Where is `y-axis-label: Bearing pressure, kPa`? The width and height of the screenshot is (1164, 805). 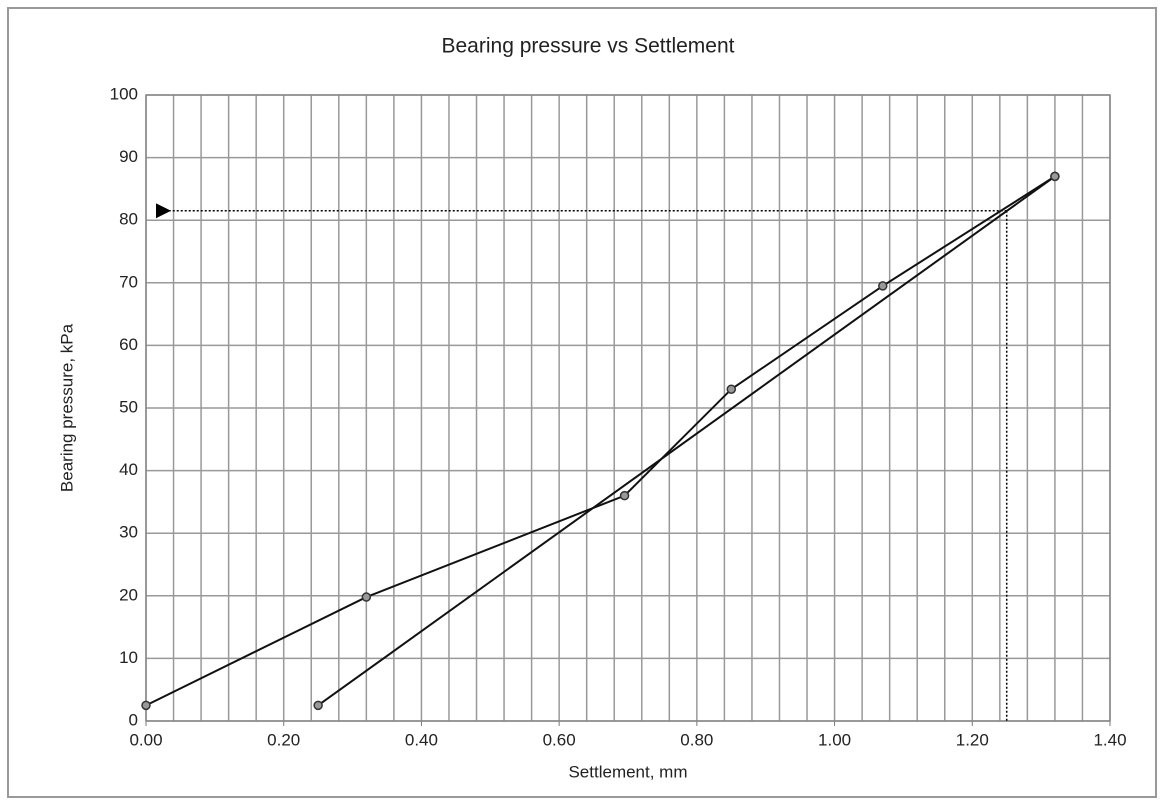 y-axis-label: Bearing pressure, kPa is located at coordinates (66, 407).